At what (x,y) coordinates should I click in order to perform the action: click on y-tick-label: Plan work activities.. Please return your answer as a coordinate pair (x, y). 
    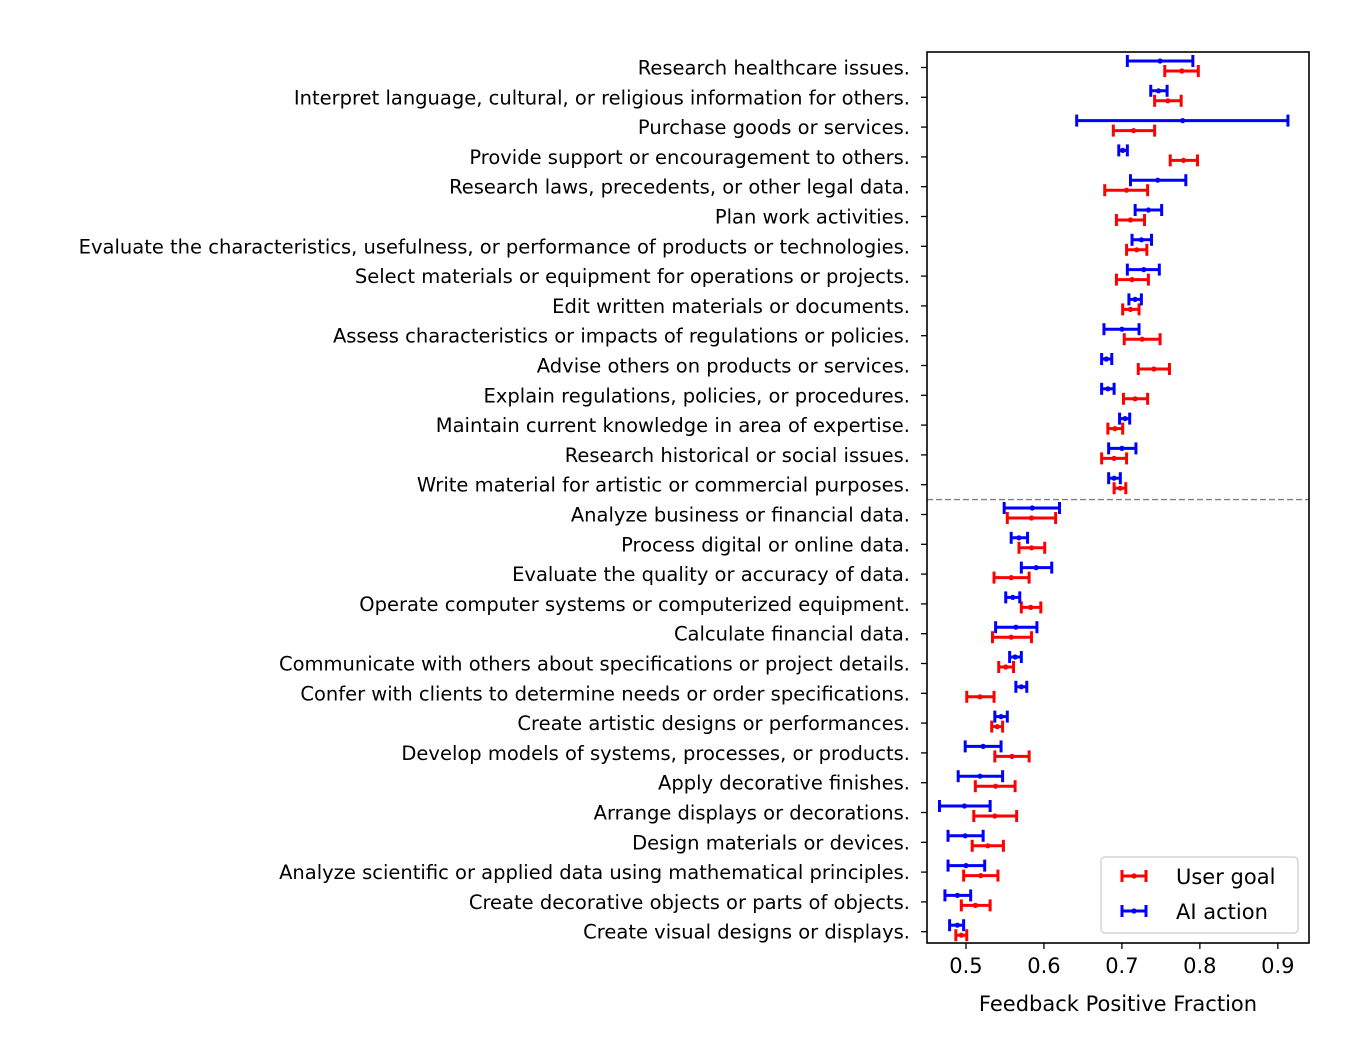
    Looking at the image, I should click on (812, 217).